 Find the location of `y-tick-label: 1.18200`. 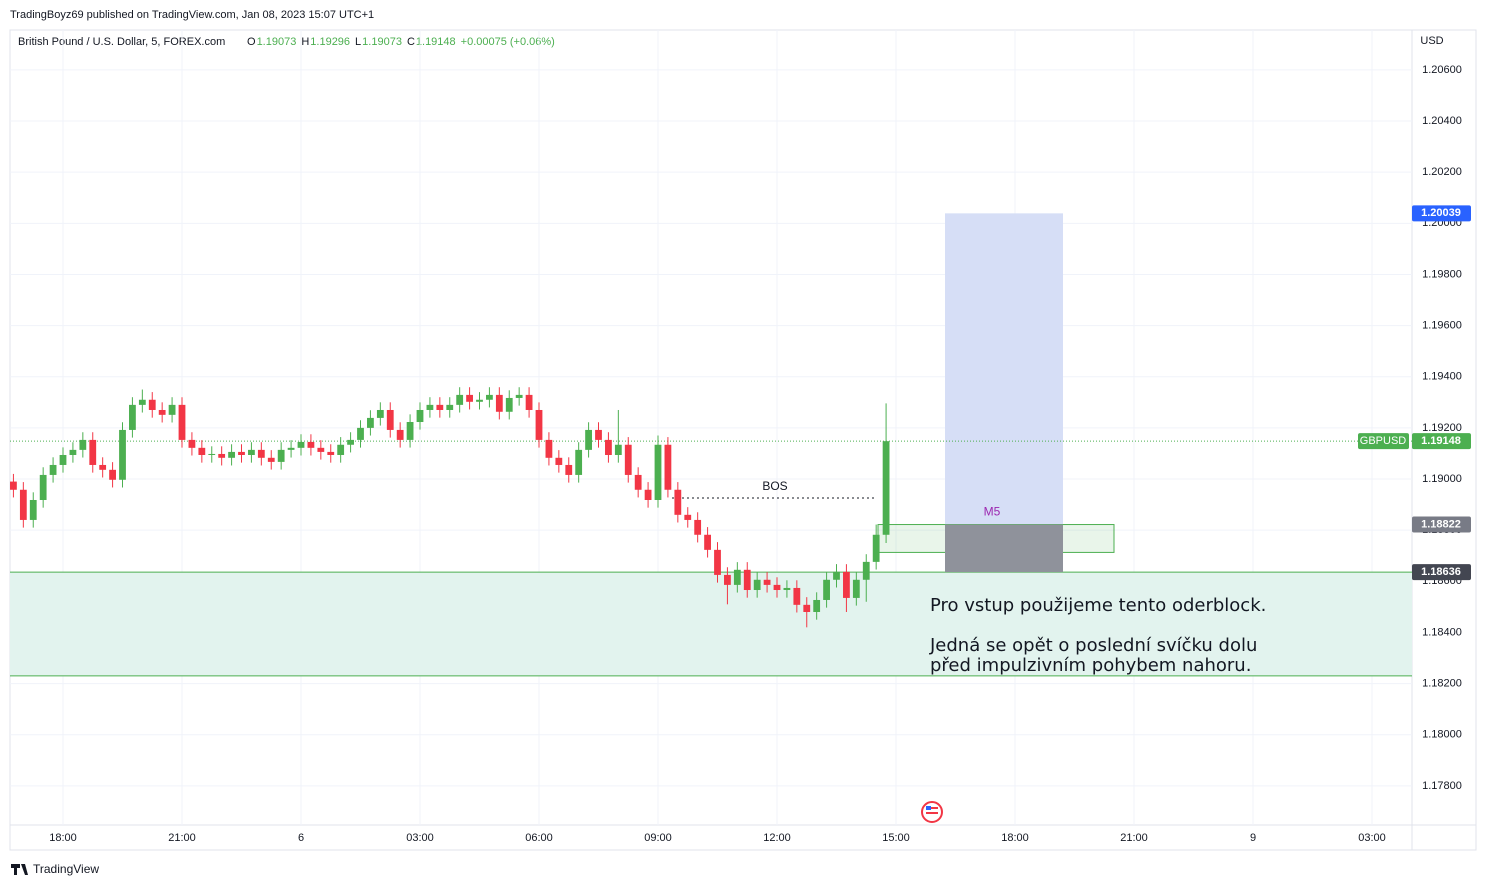

y-tick-label: 1.18200 is located at coordinates (1442, 683).